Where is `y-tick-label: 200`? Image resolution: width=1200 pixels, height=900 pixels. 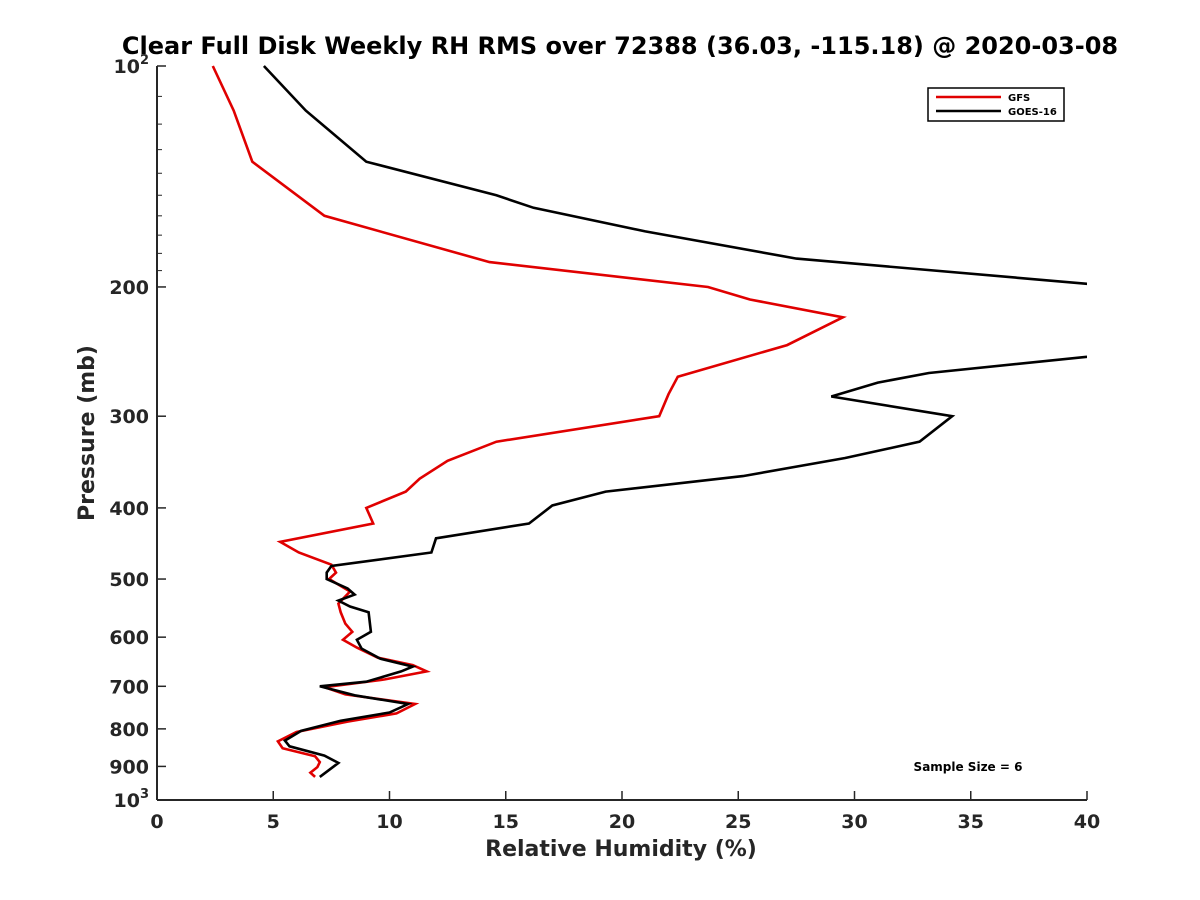 y-tick-label: 200 is located at coordinates (129, 288).